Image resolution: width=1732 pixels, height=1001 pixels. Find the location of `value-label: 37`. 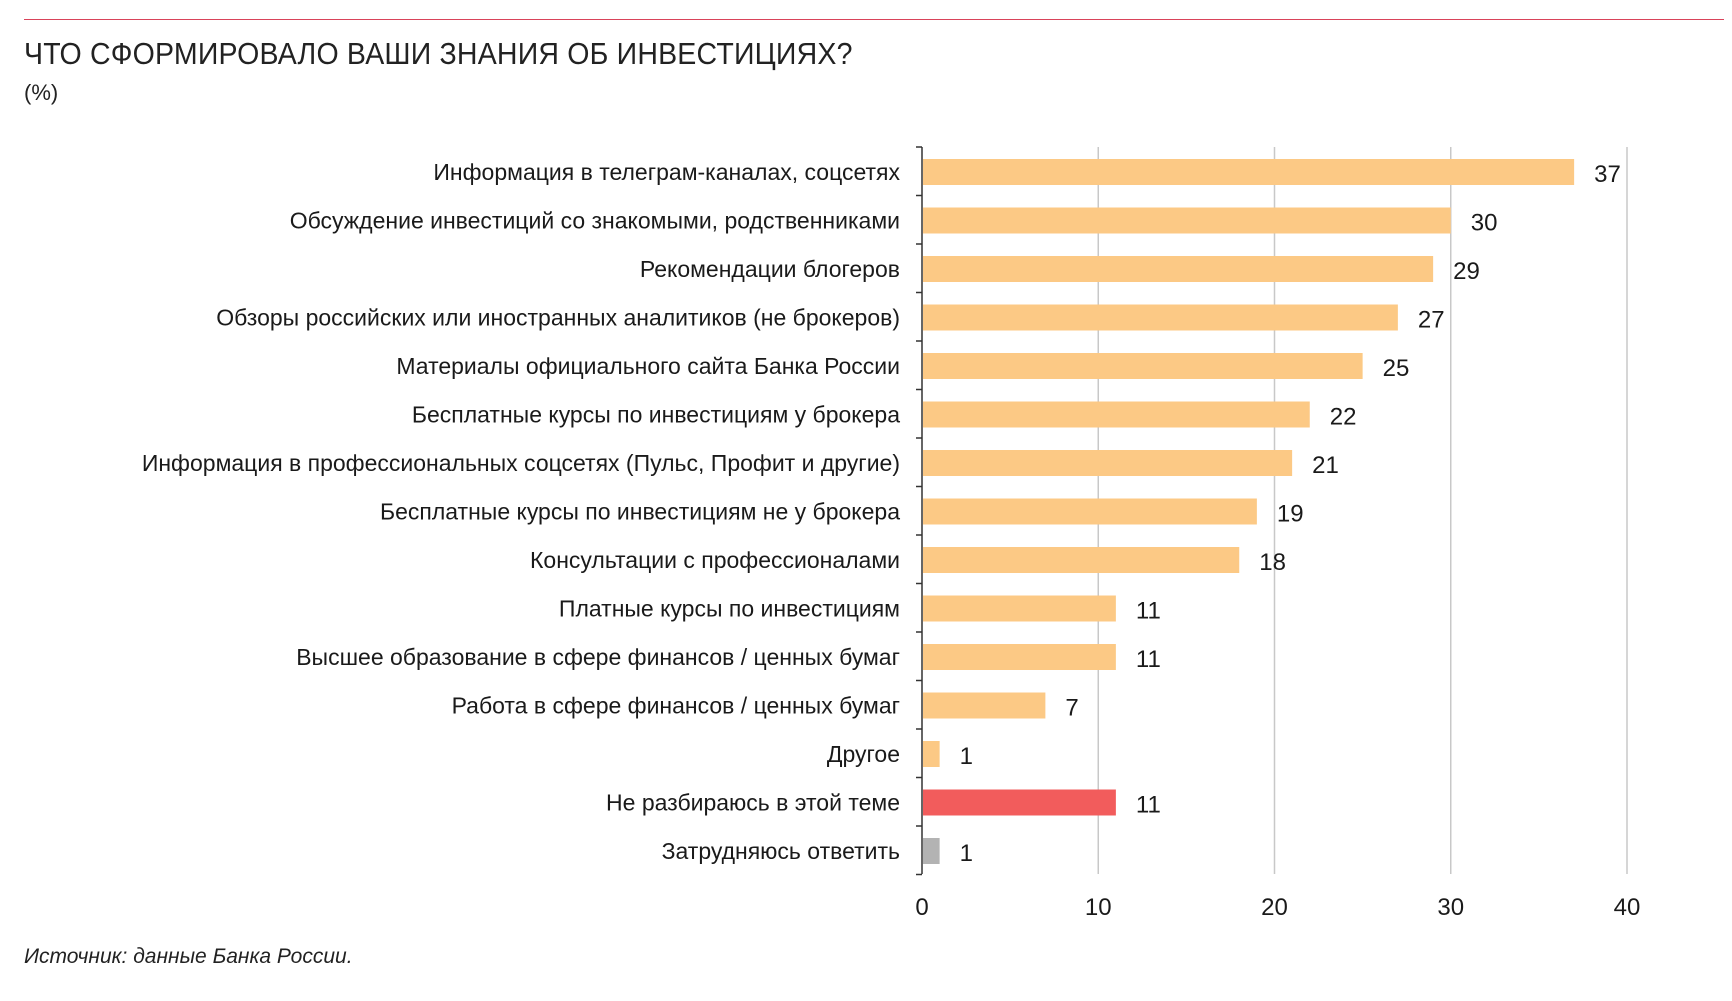

value-label: 37 is located at coordinates (1607, 174).